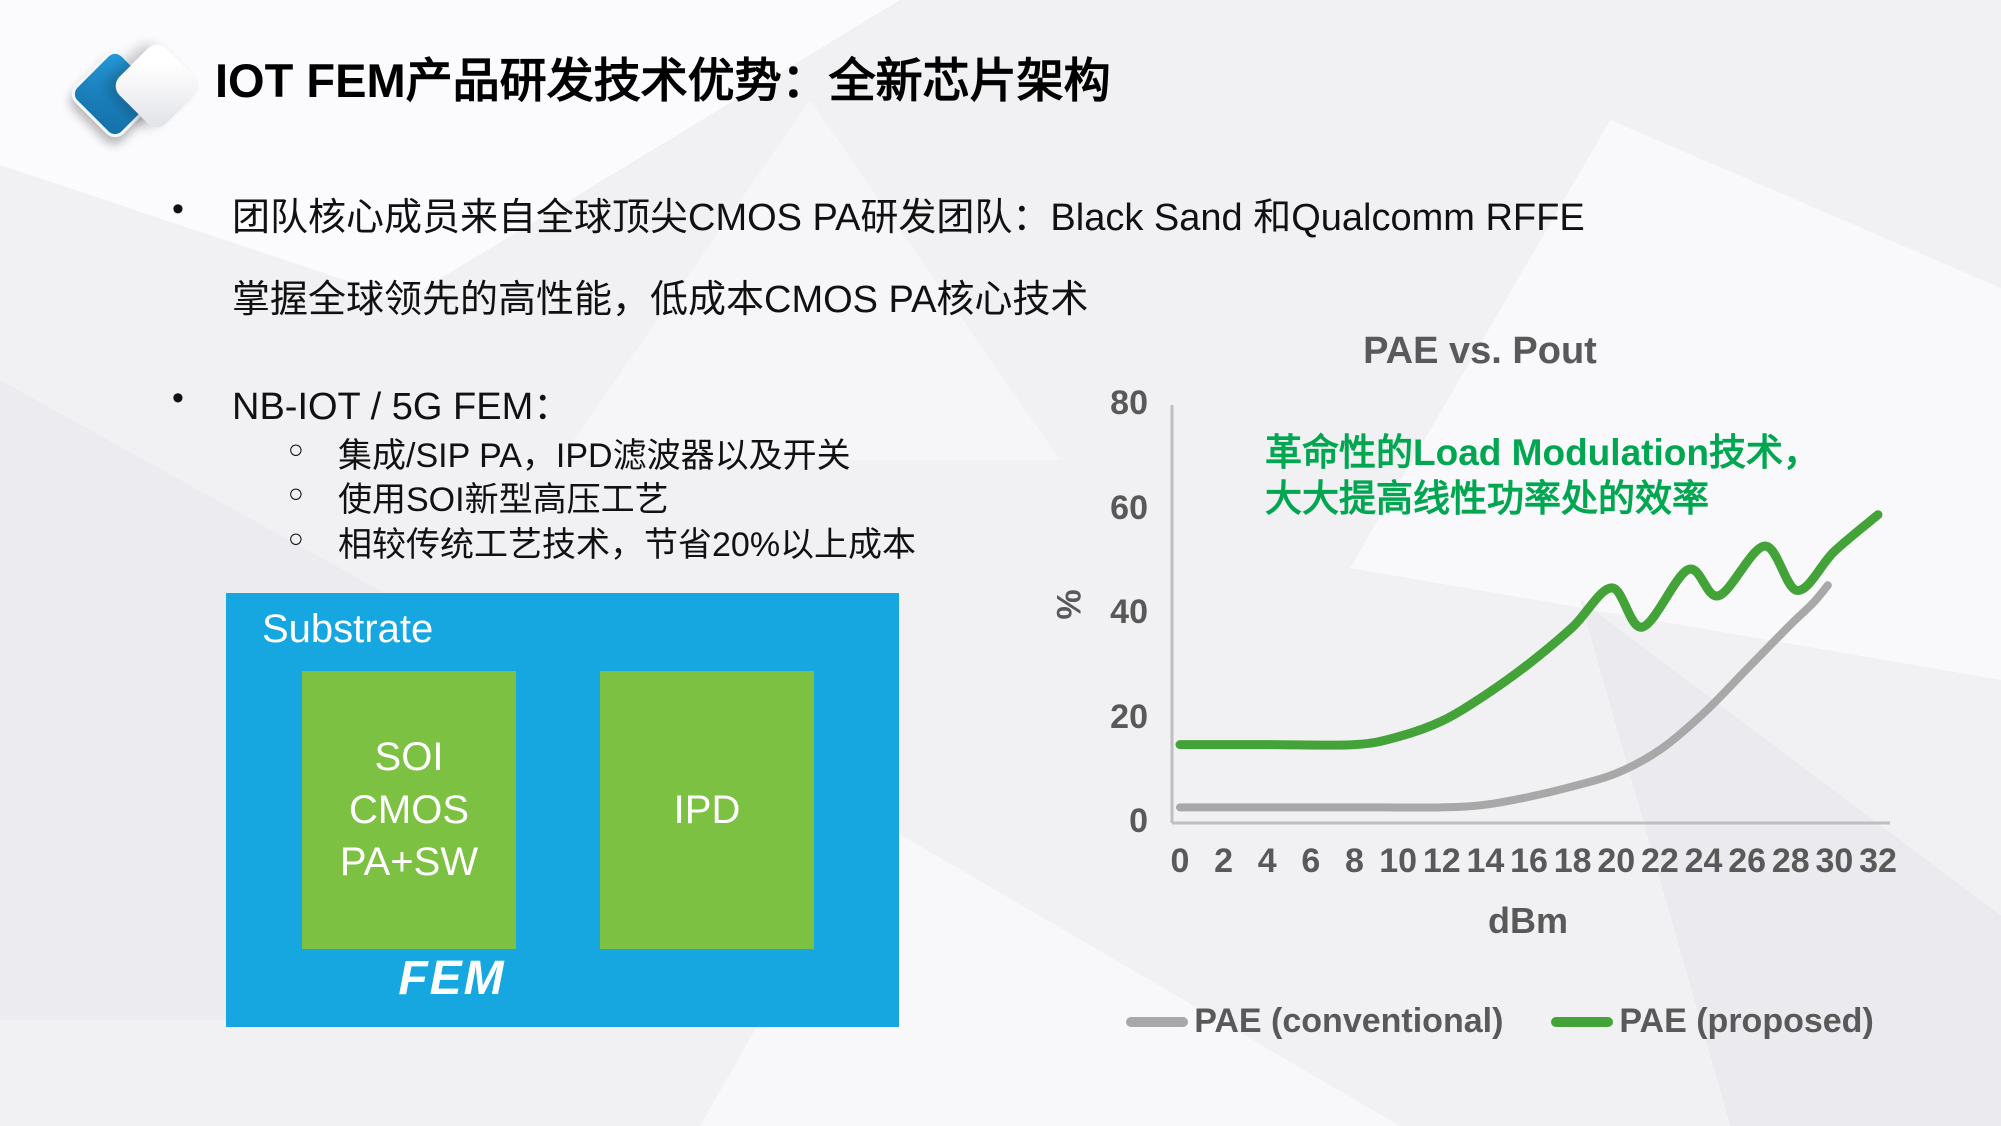 The height and width of the screenshot is (1126, 2001). Describe the element at coordinates (1703, 861) in the screenshot. I see `x-tick-label: 24` at that location.